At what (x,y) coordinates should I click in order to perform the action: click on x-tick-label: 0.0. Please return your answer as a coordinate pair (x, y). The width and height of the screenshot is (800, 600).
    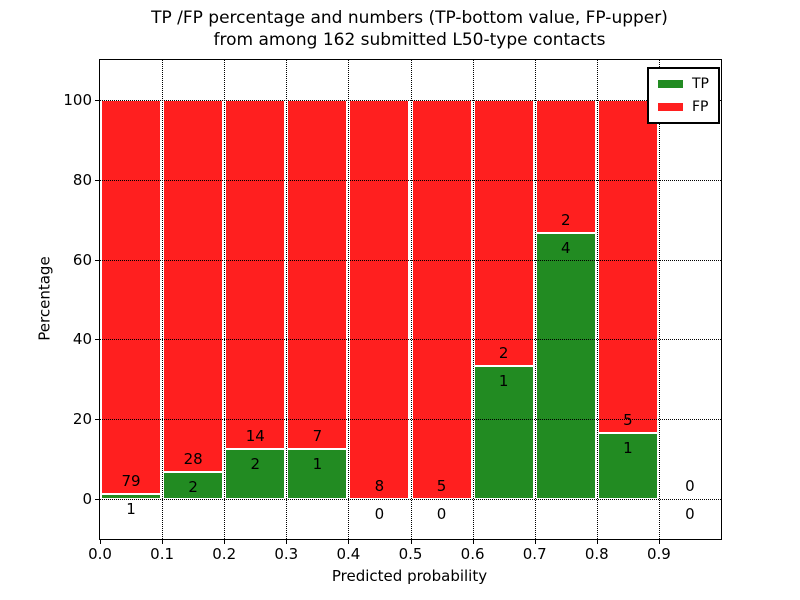
    Looking at the image, I should click on (100, 554).